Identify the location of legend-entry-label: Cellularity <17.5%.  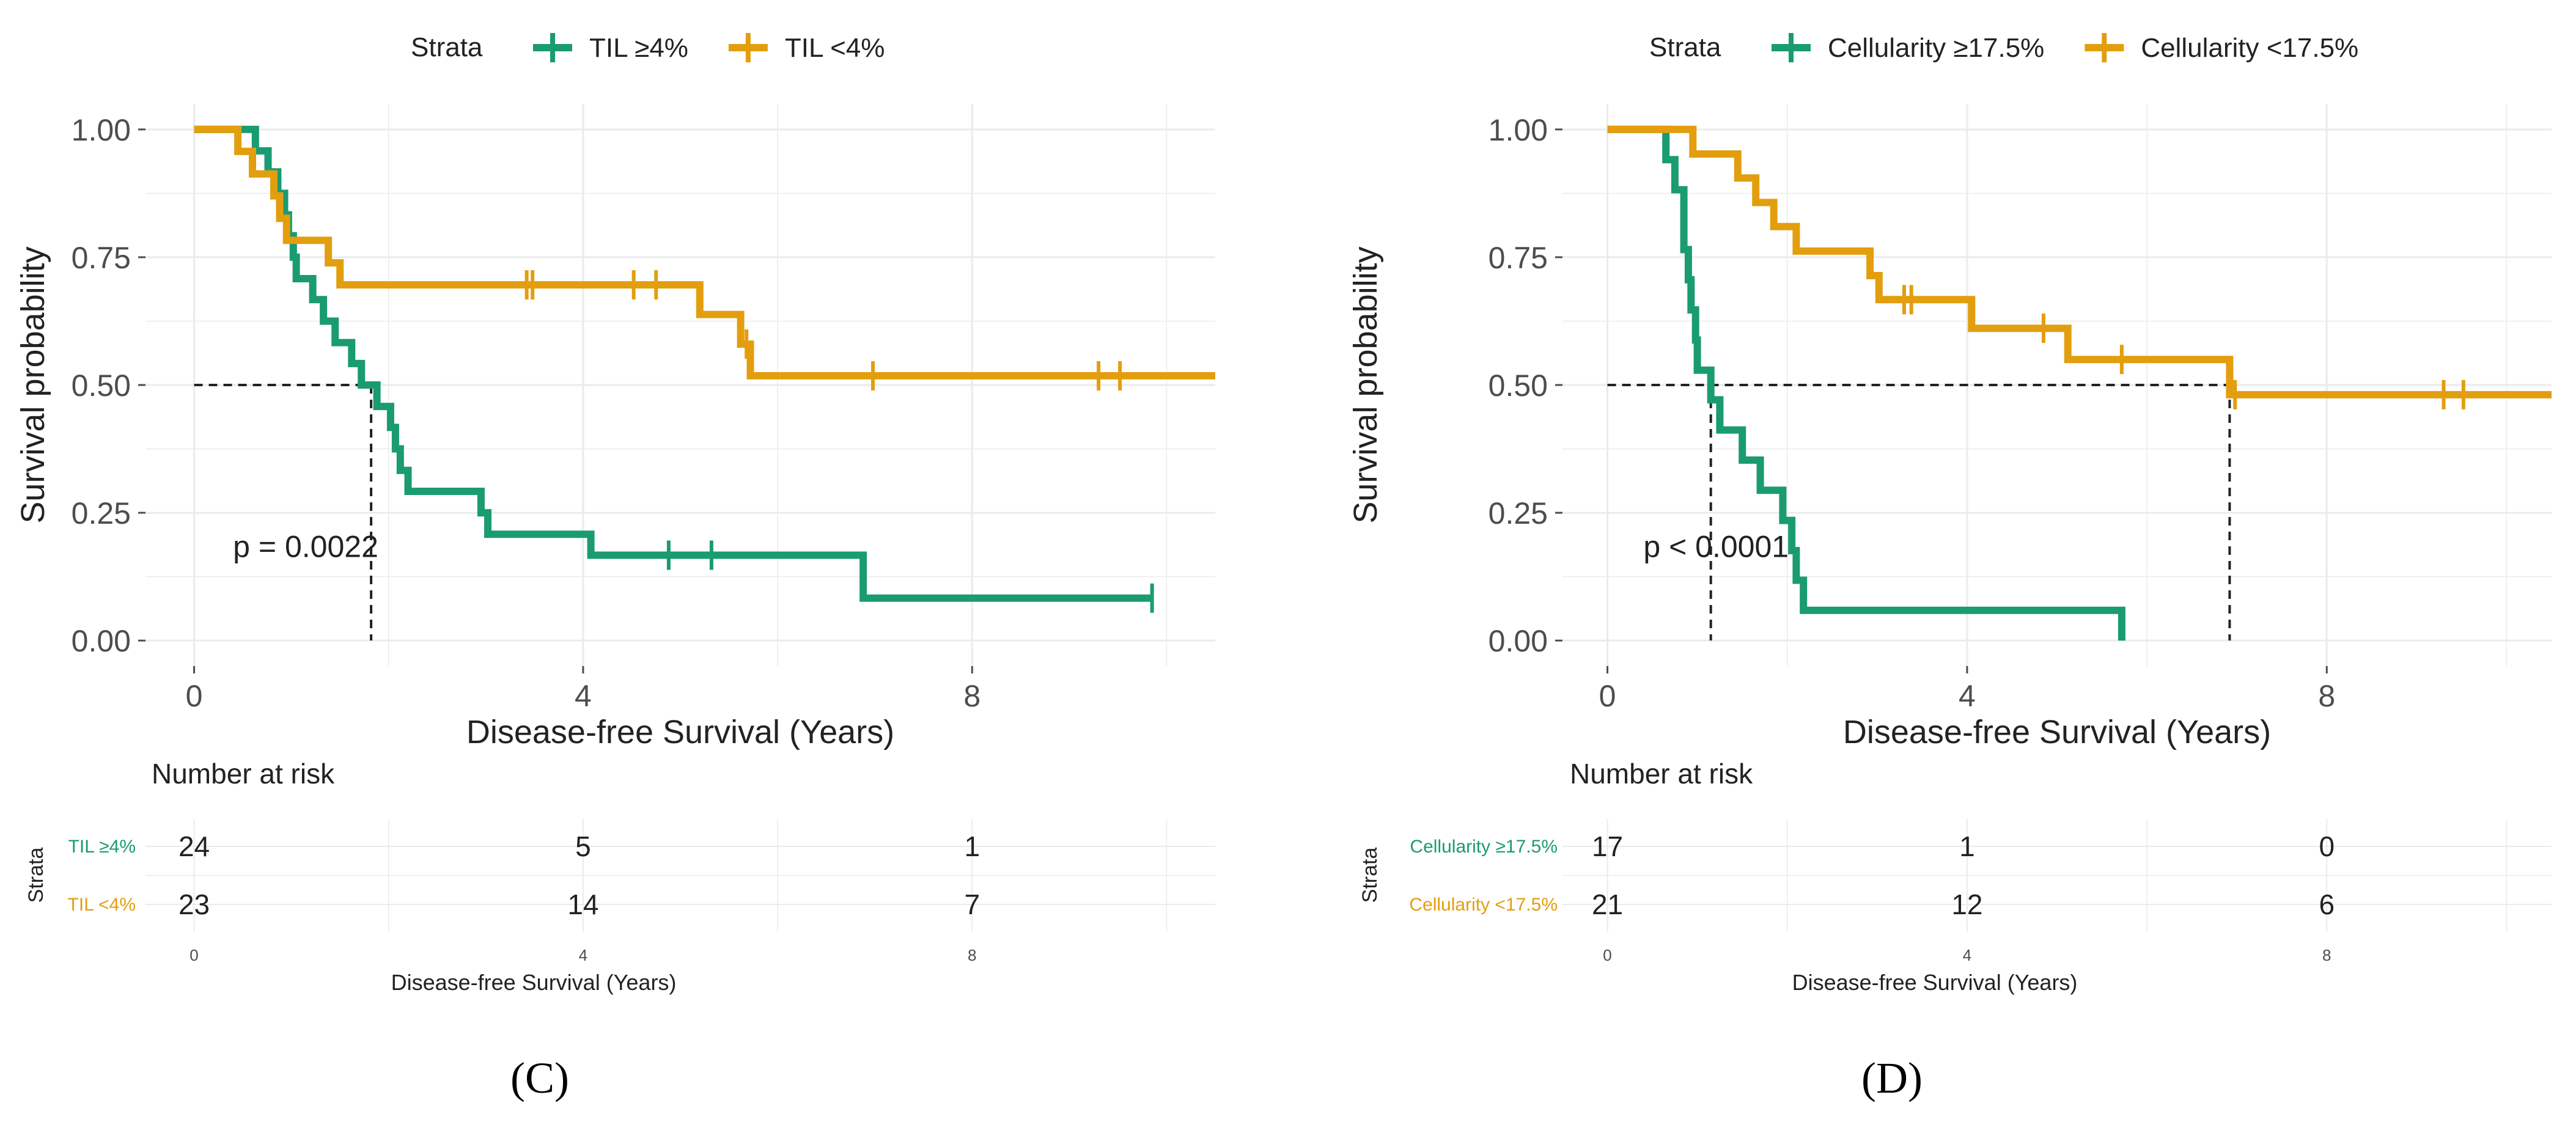
(2249, 48).